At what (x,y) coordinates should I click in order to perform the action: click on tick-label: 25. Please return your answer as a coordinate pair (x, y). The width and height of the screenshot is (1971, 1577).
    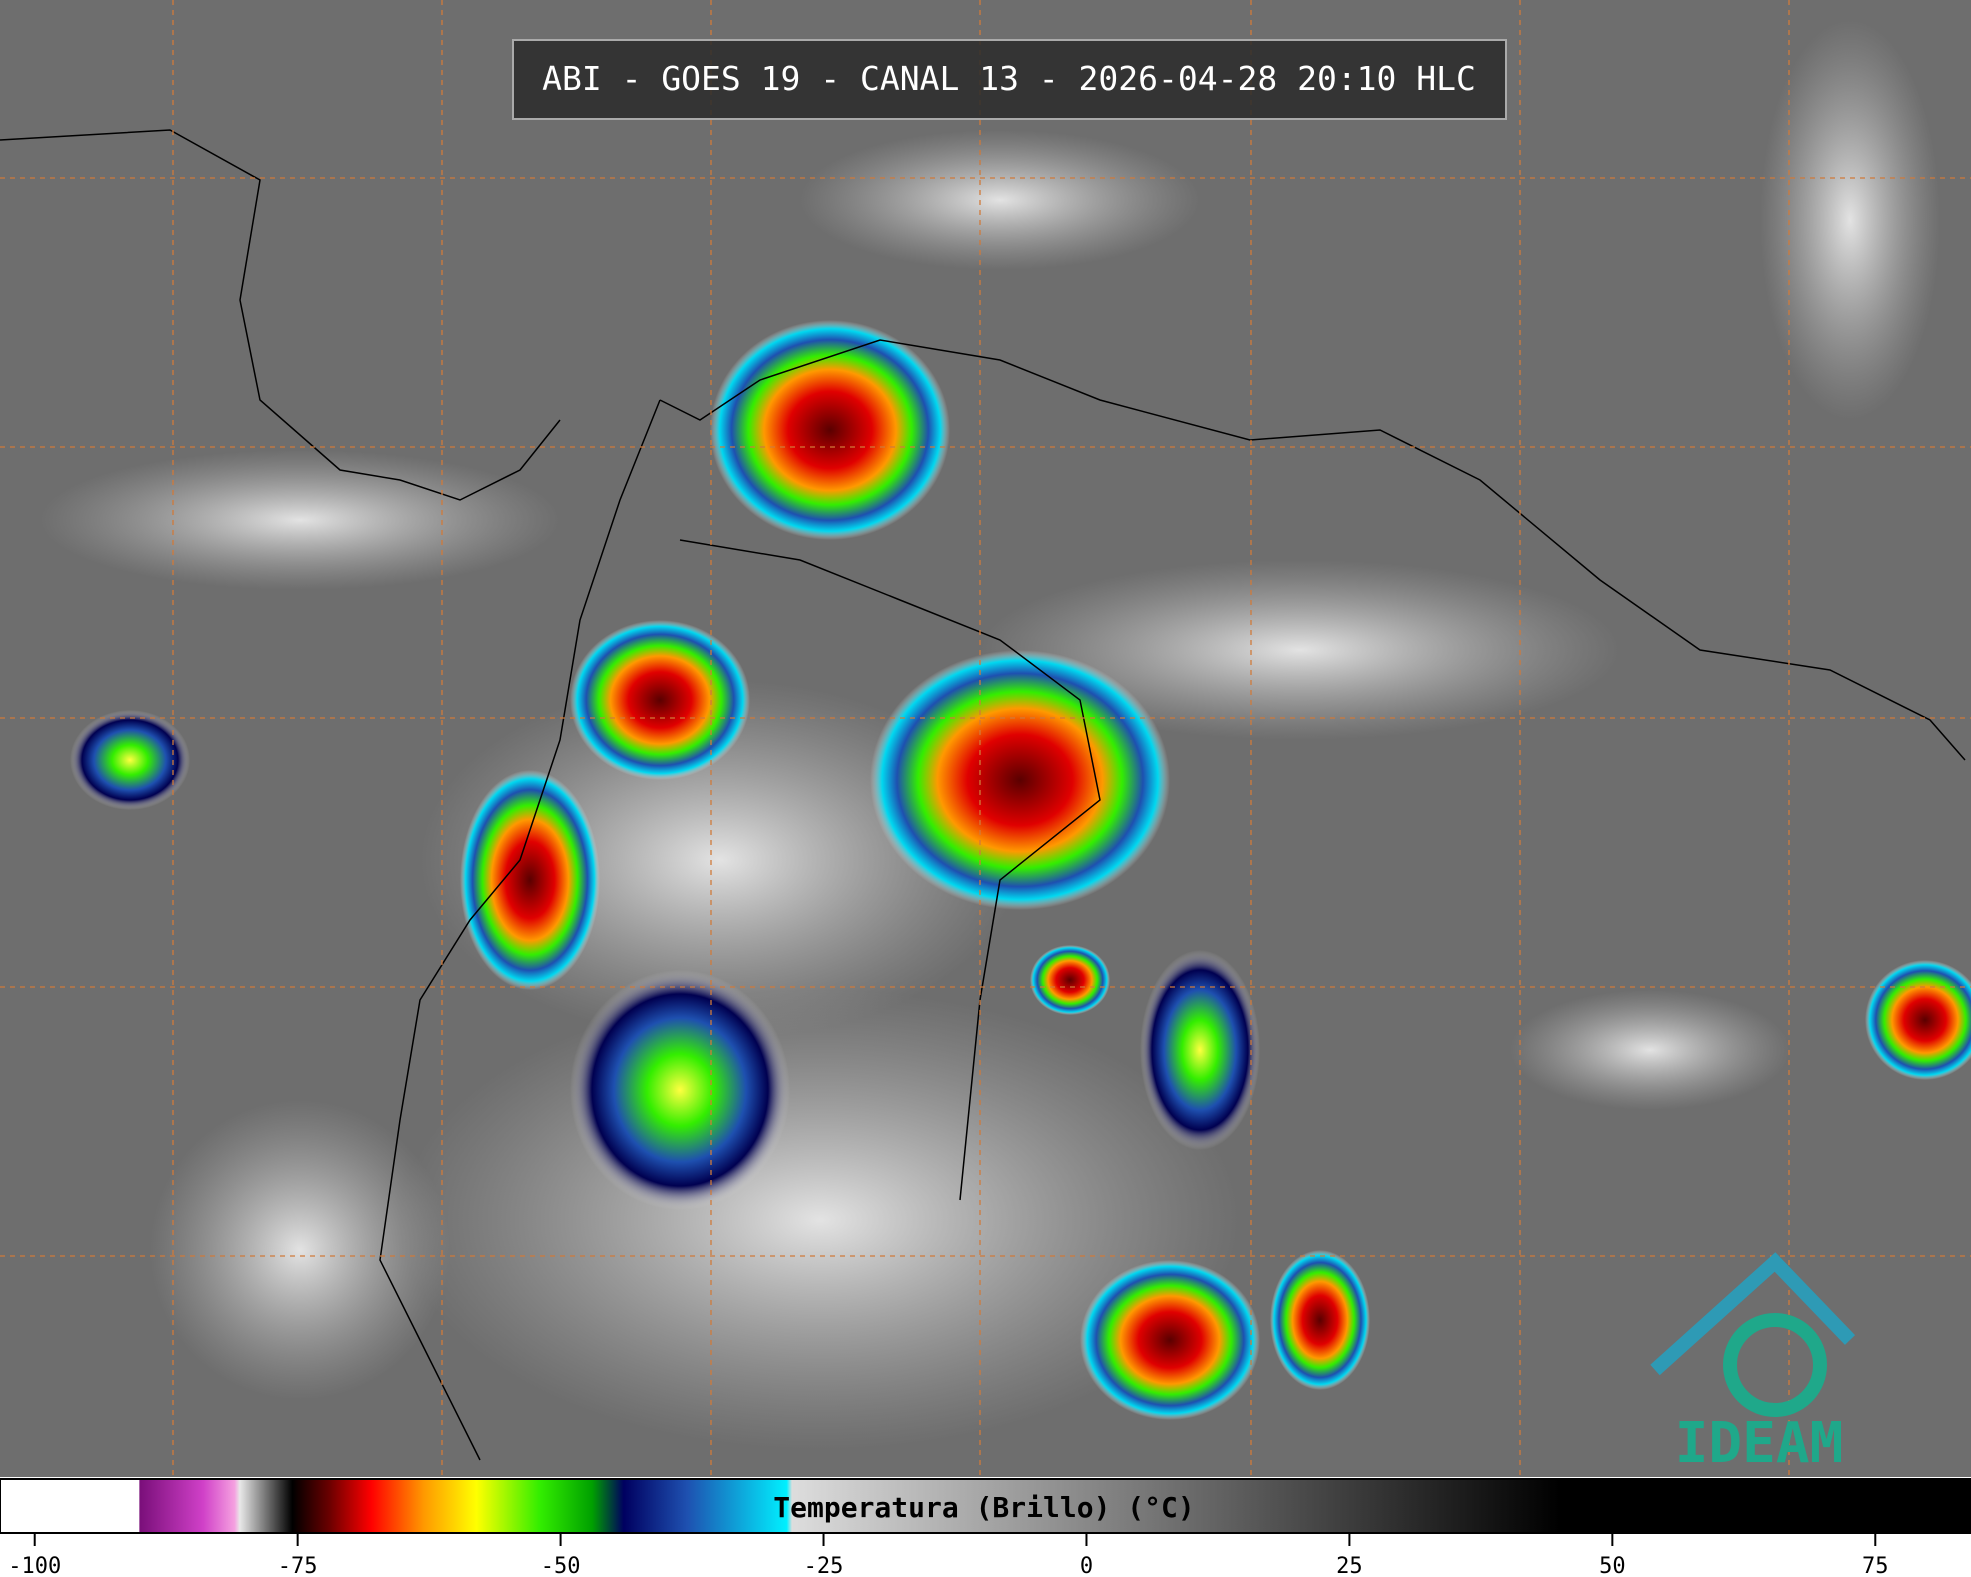
    Looking at the image, I should click on (1349, 1565).